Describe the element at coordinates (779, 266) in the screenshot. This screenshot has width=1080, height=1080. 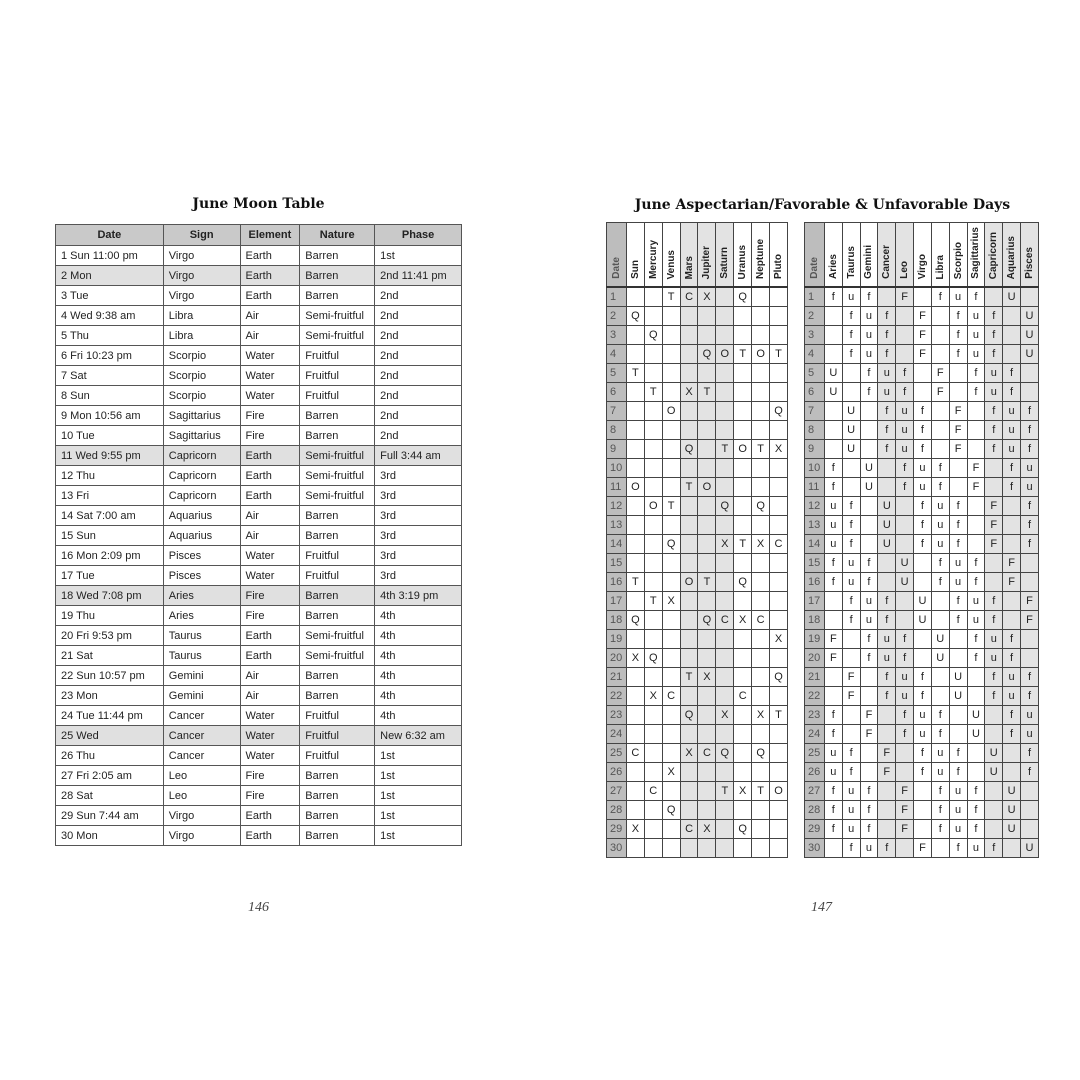
I see `column-label: Pluto` at that location.